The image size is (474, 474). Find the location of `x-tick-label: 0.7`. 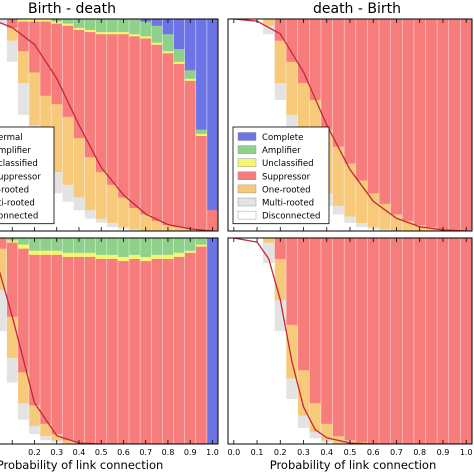

x-tick-label: 0.7 is located at coordinates (396, 452).